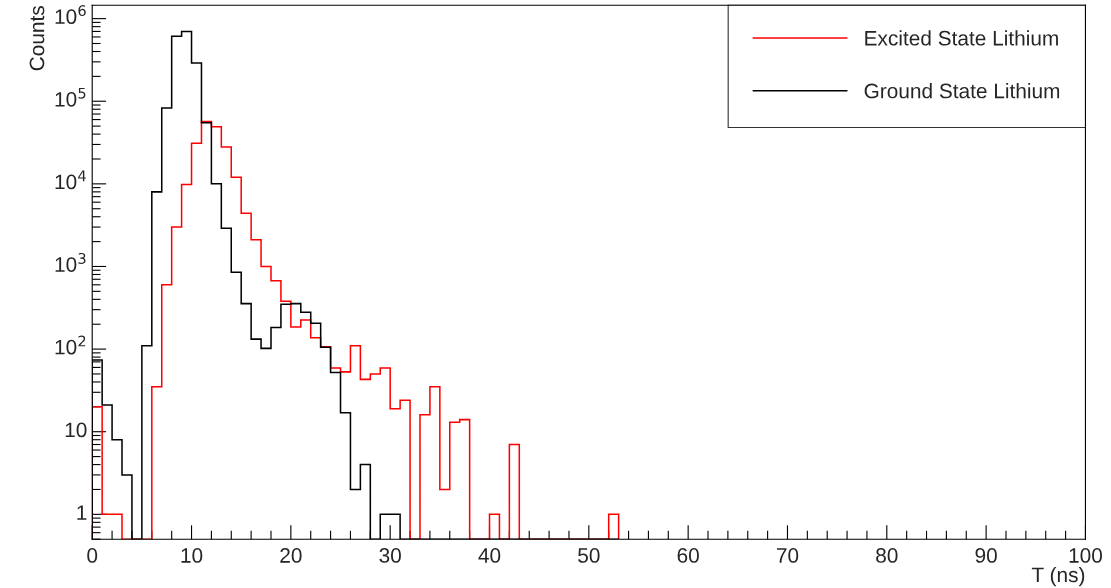  What do you see at coordinates (92, 555) in the screenshot?
I see `x-tick-label: 0` at bounding box center [92, 555].